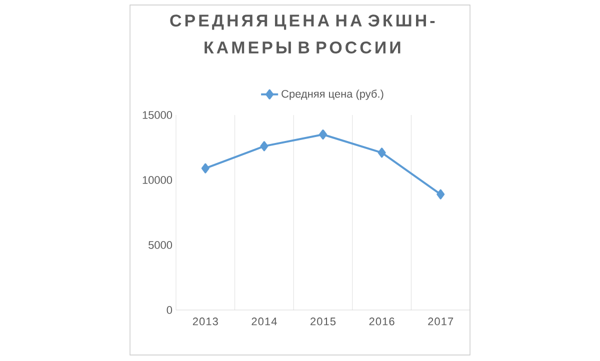 Image resolution: width=600 pixels, height=361 pixels. I want to click on y-tick-label: 10000, so click(157, 180).